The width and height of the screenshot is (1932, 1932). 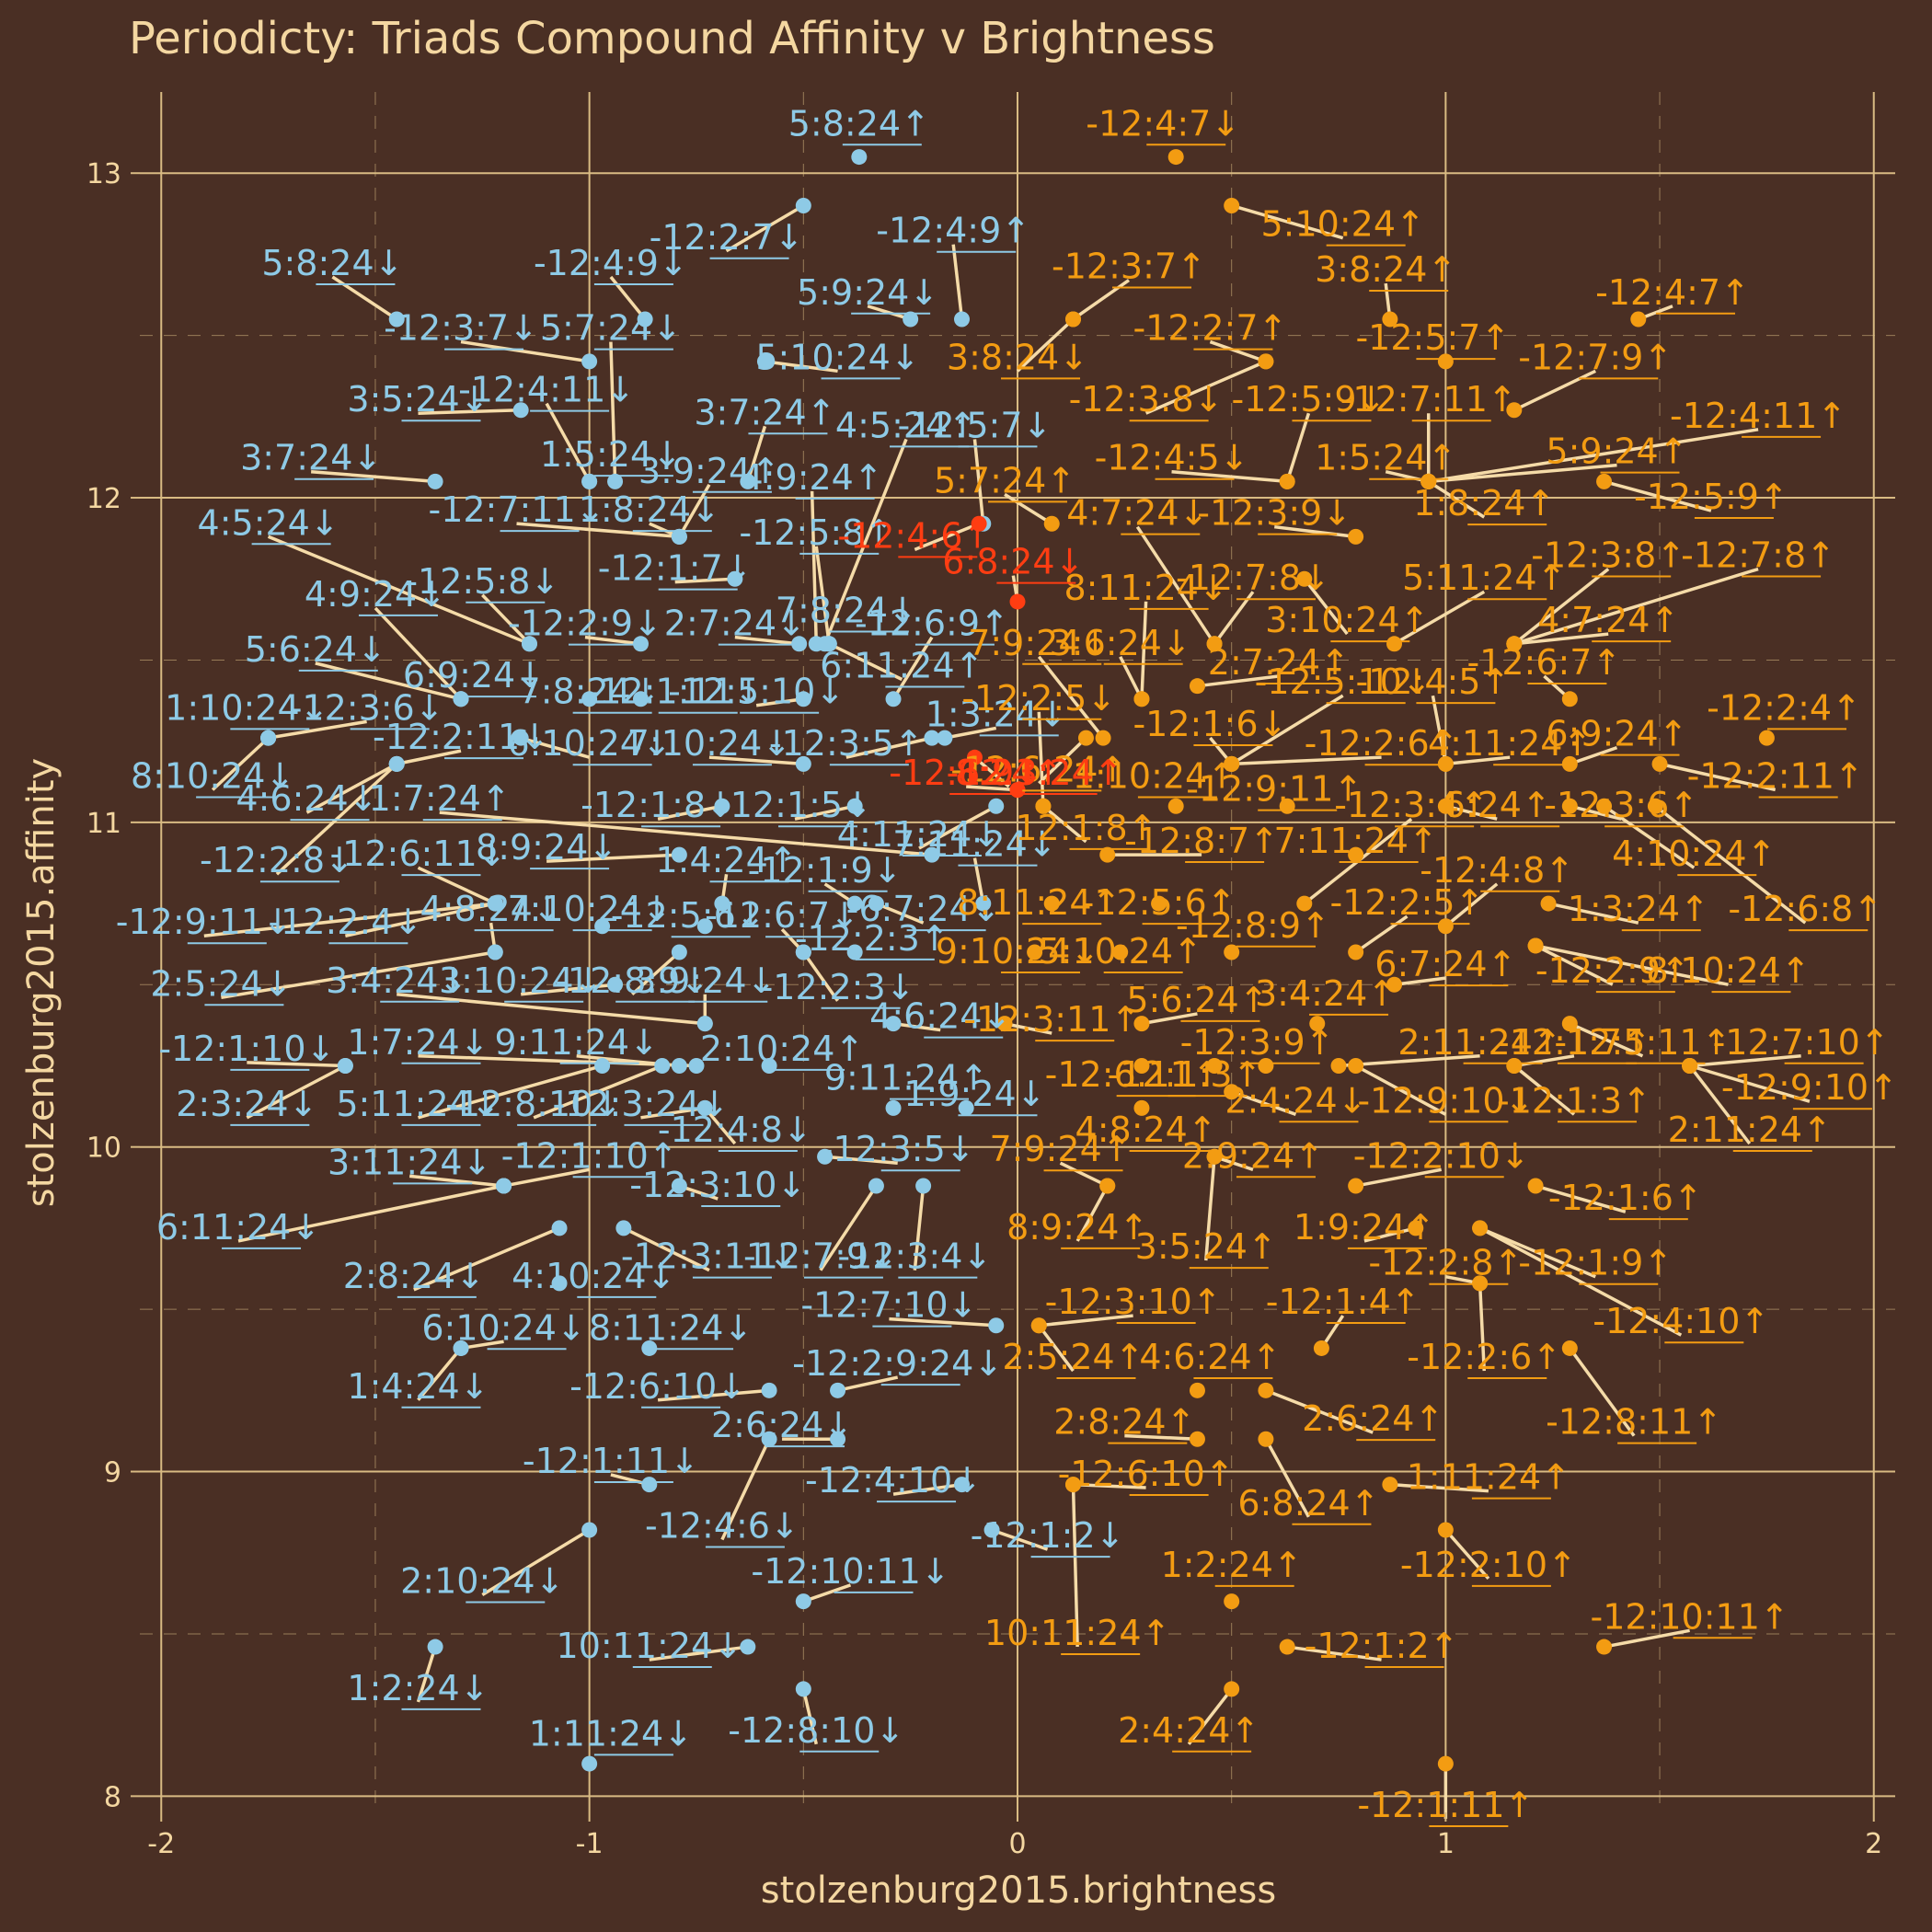 I want to click on point-label: -12:6:10↑, so click(x=1146, y=1474).